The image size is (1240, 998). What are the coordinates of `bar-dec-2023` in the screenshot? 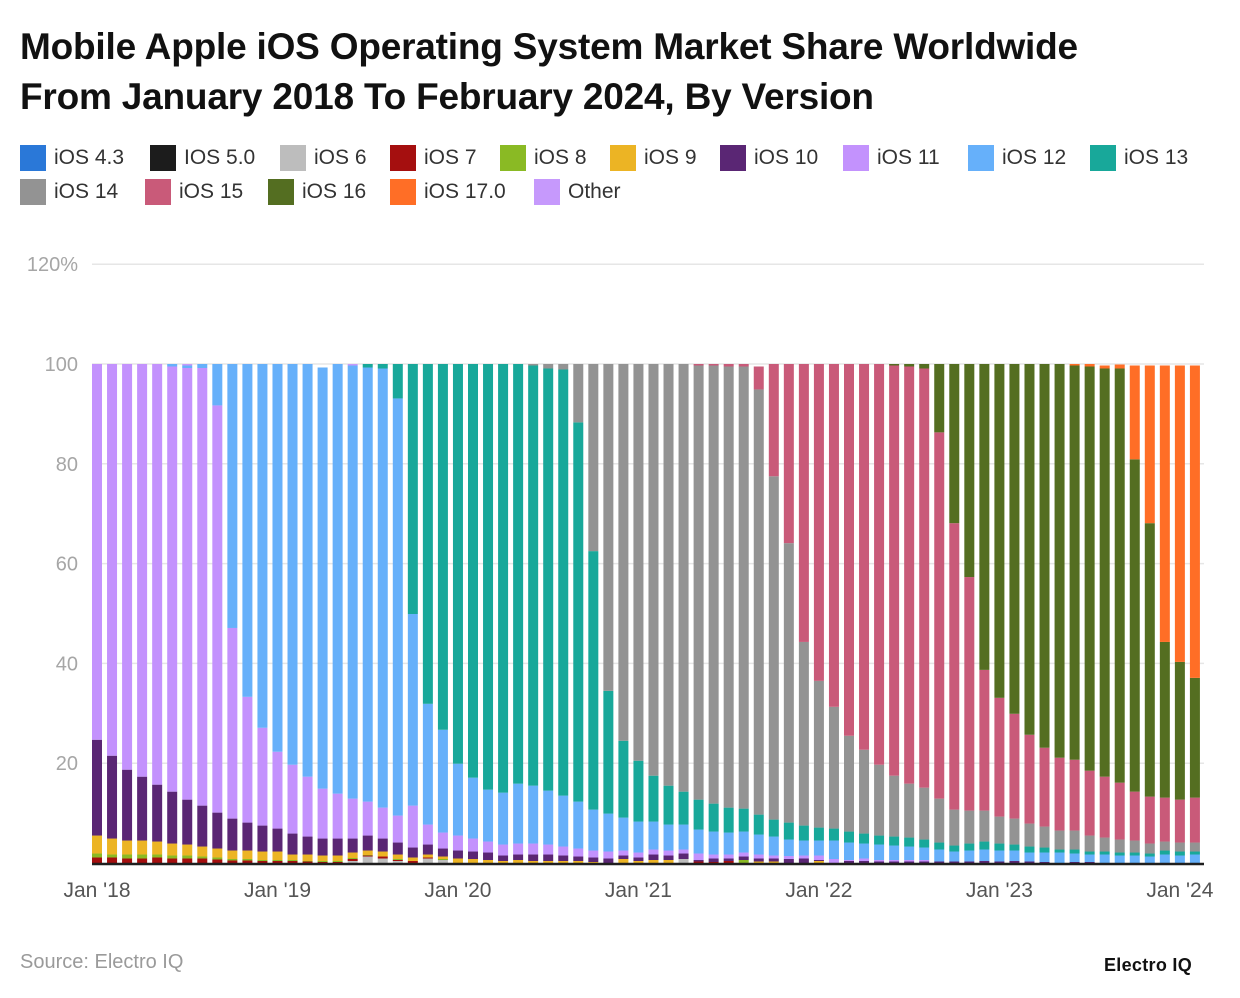 It's located at (1164, 614).